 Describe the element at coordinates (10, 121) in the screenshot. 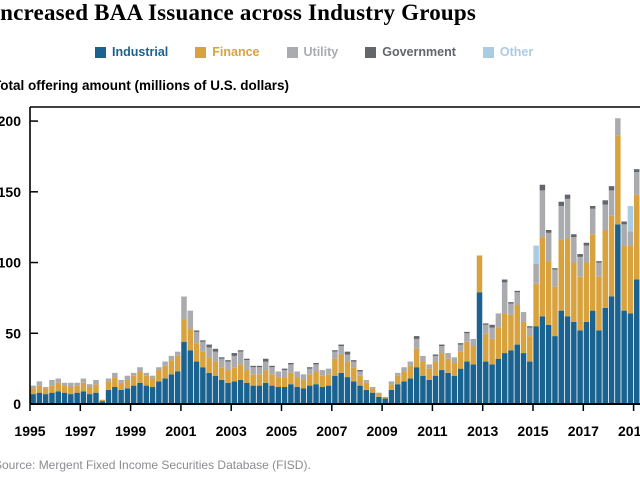

I see `y-tick-label-200: 200` at that location.